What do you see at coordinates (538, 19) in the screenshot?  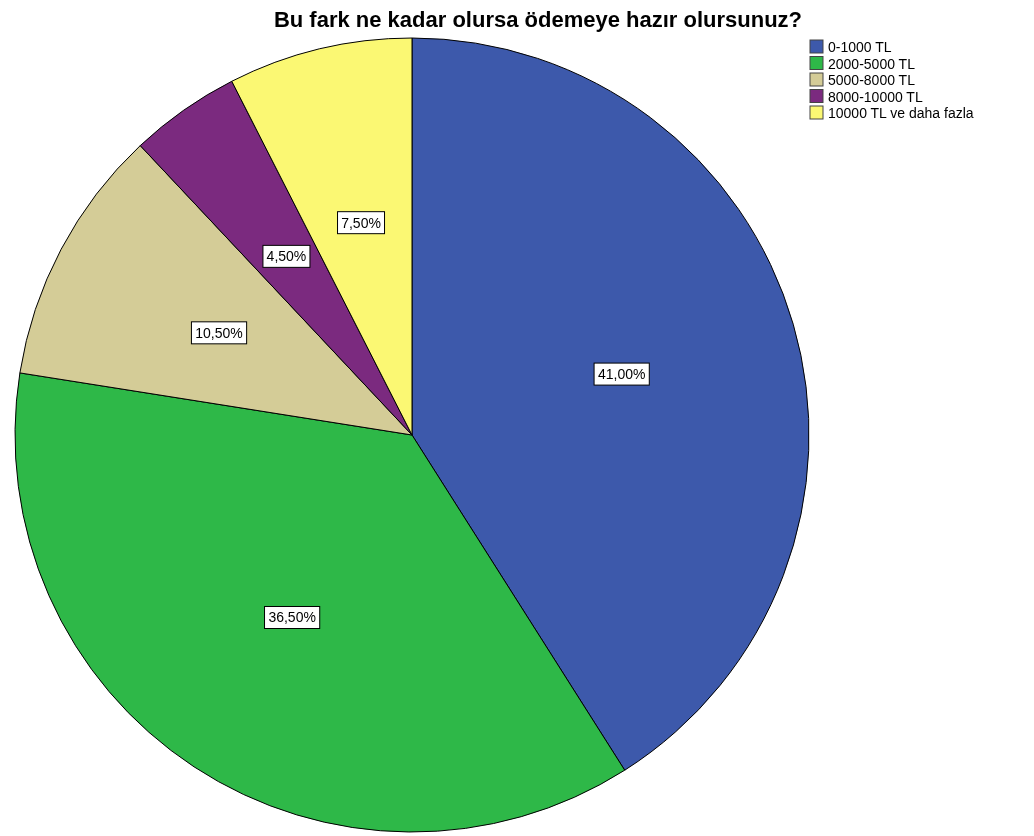 I see `chart-title: Bu fark ne kadar olursa ödemeye hazır olursunuz?` at bounding box center [538, 19].